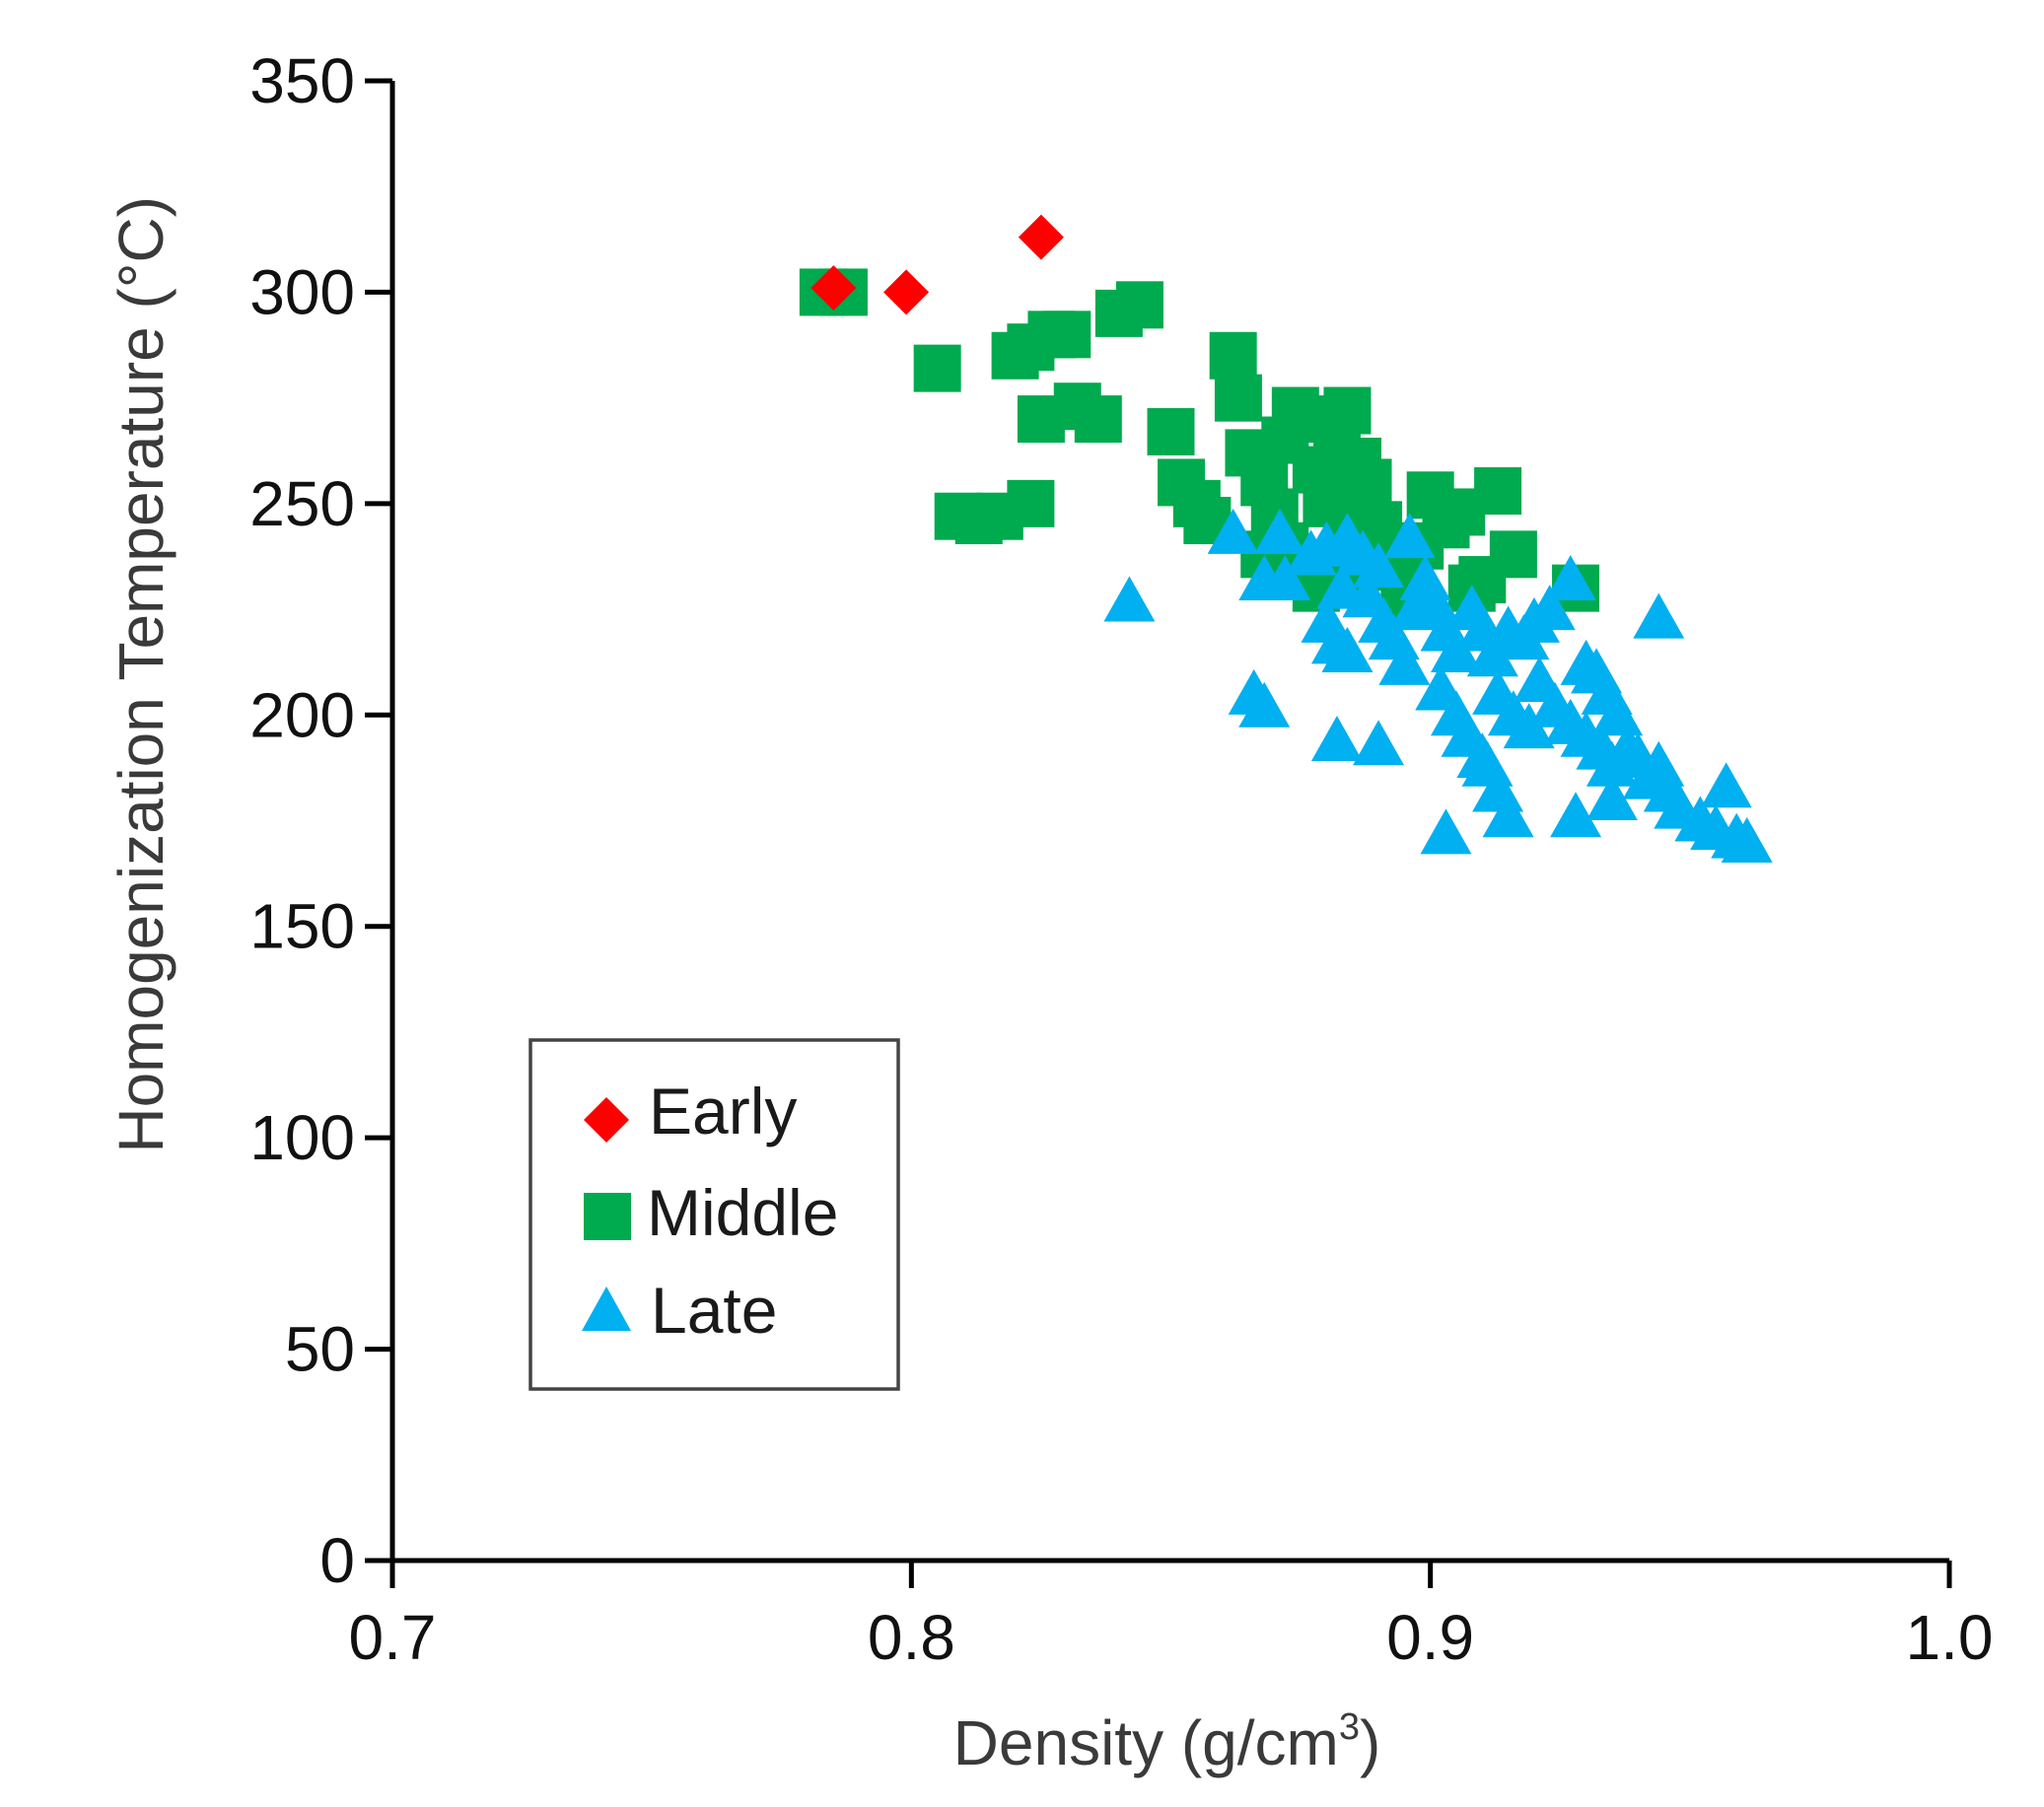  What do you see at coordinates (302, 1137) in the screenshot?
I see `y-tick-label: 100` at bounding box center [302, 1137].